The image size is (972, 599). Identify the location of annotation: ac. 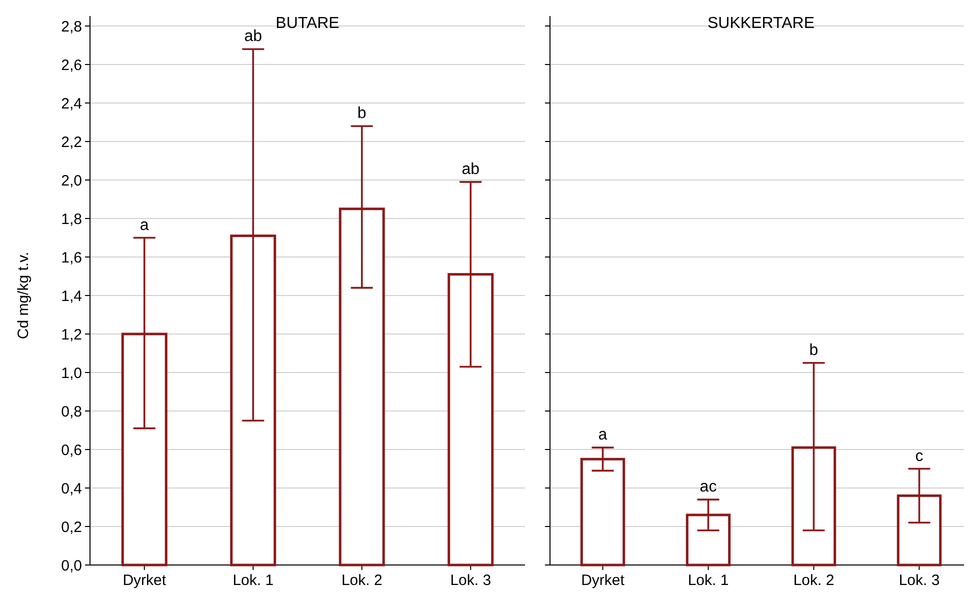
(708, 487).